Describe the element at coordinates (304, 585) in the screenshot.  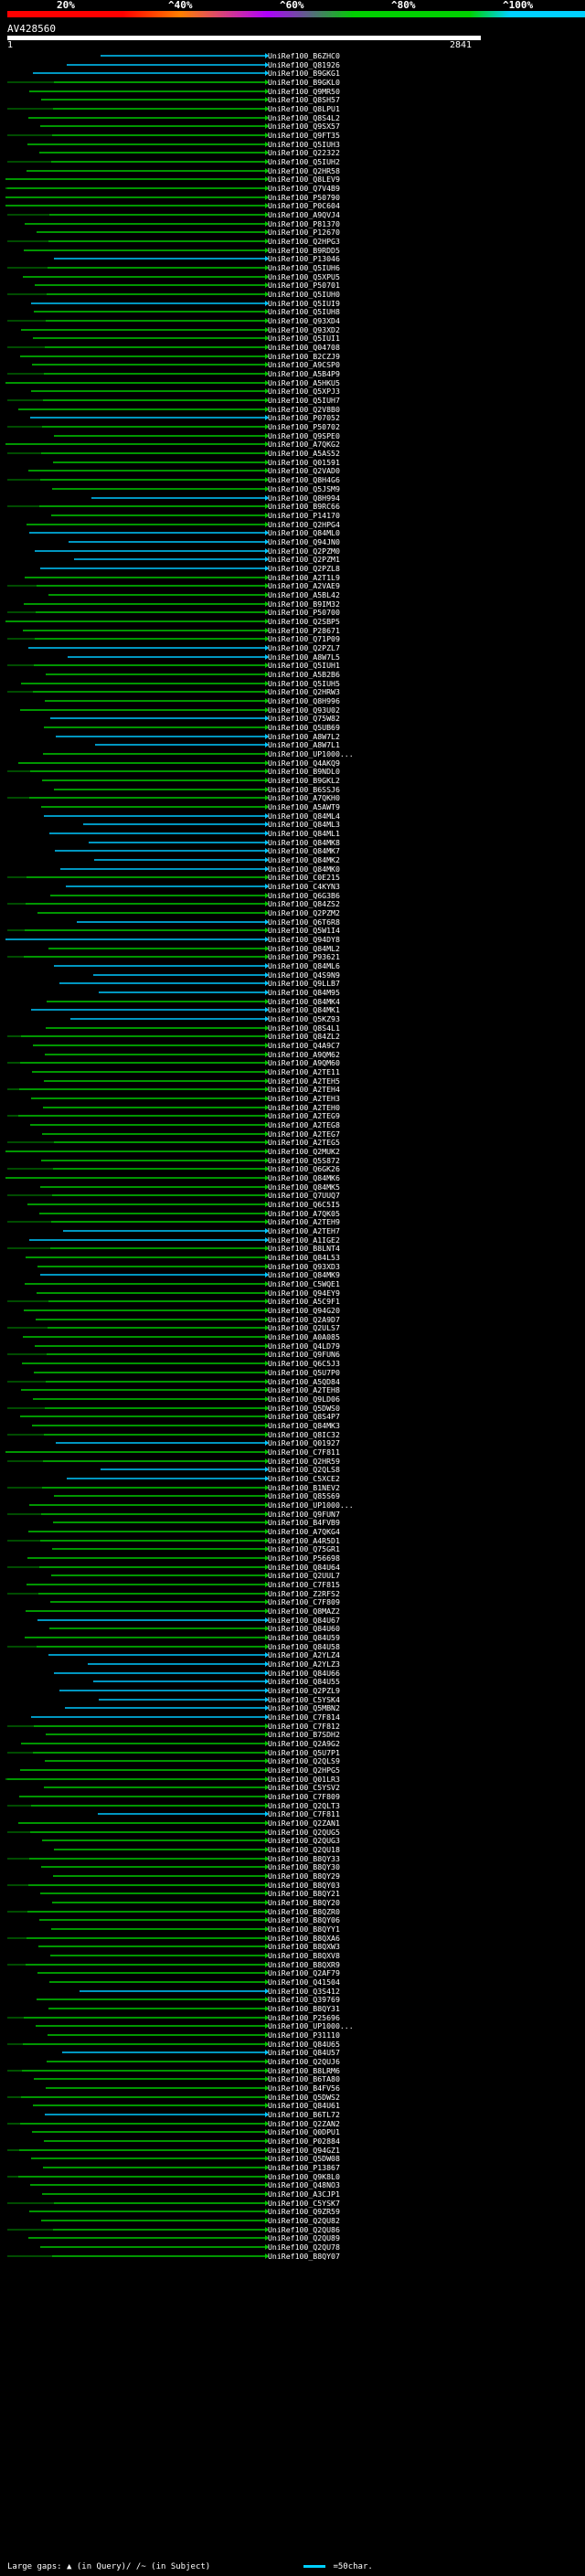
I see `hit-label: UniRef100_A2VAE9` at that location.